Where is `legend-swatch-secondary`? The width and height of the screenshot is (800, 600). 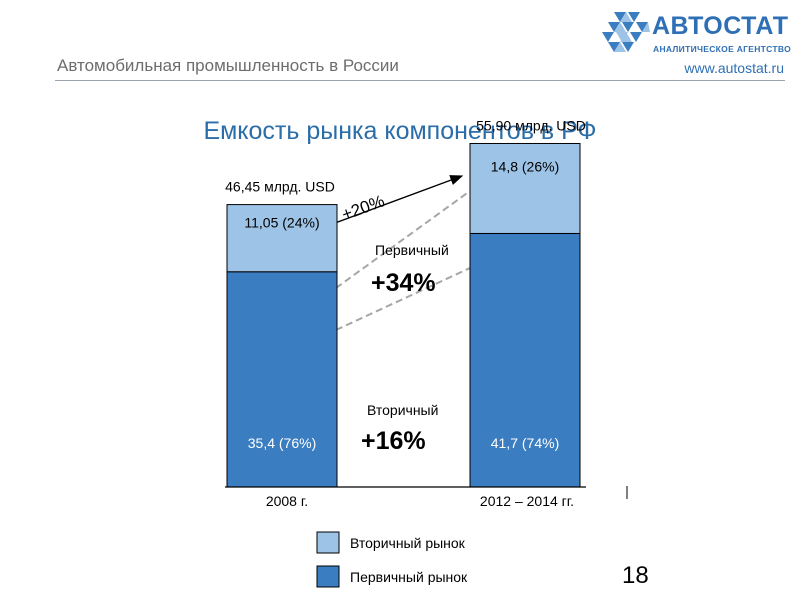 legend-swatch-secondary is located at coordinates (328, 542).